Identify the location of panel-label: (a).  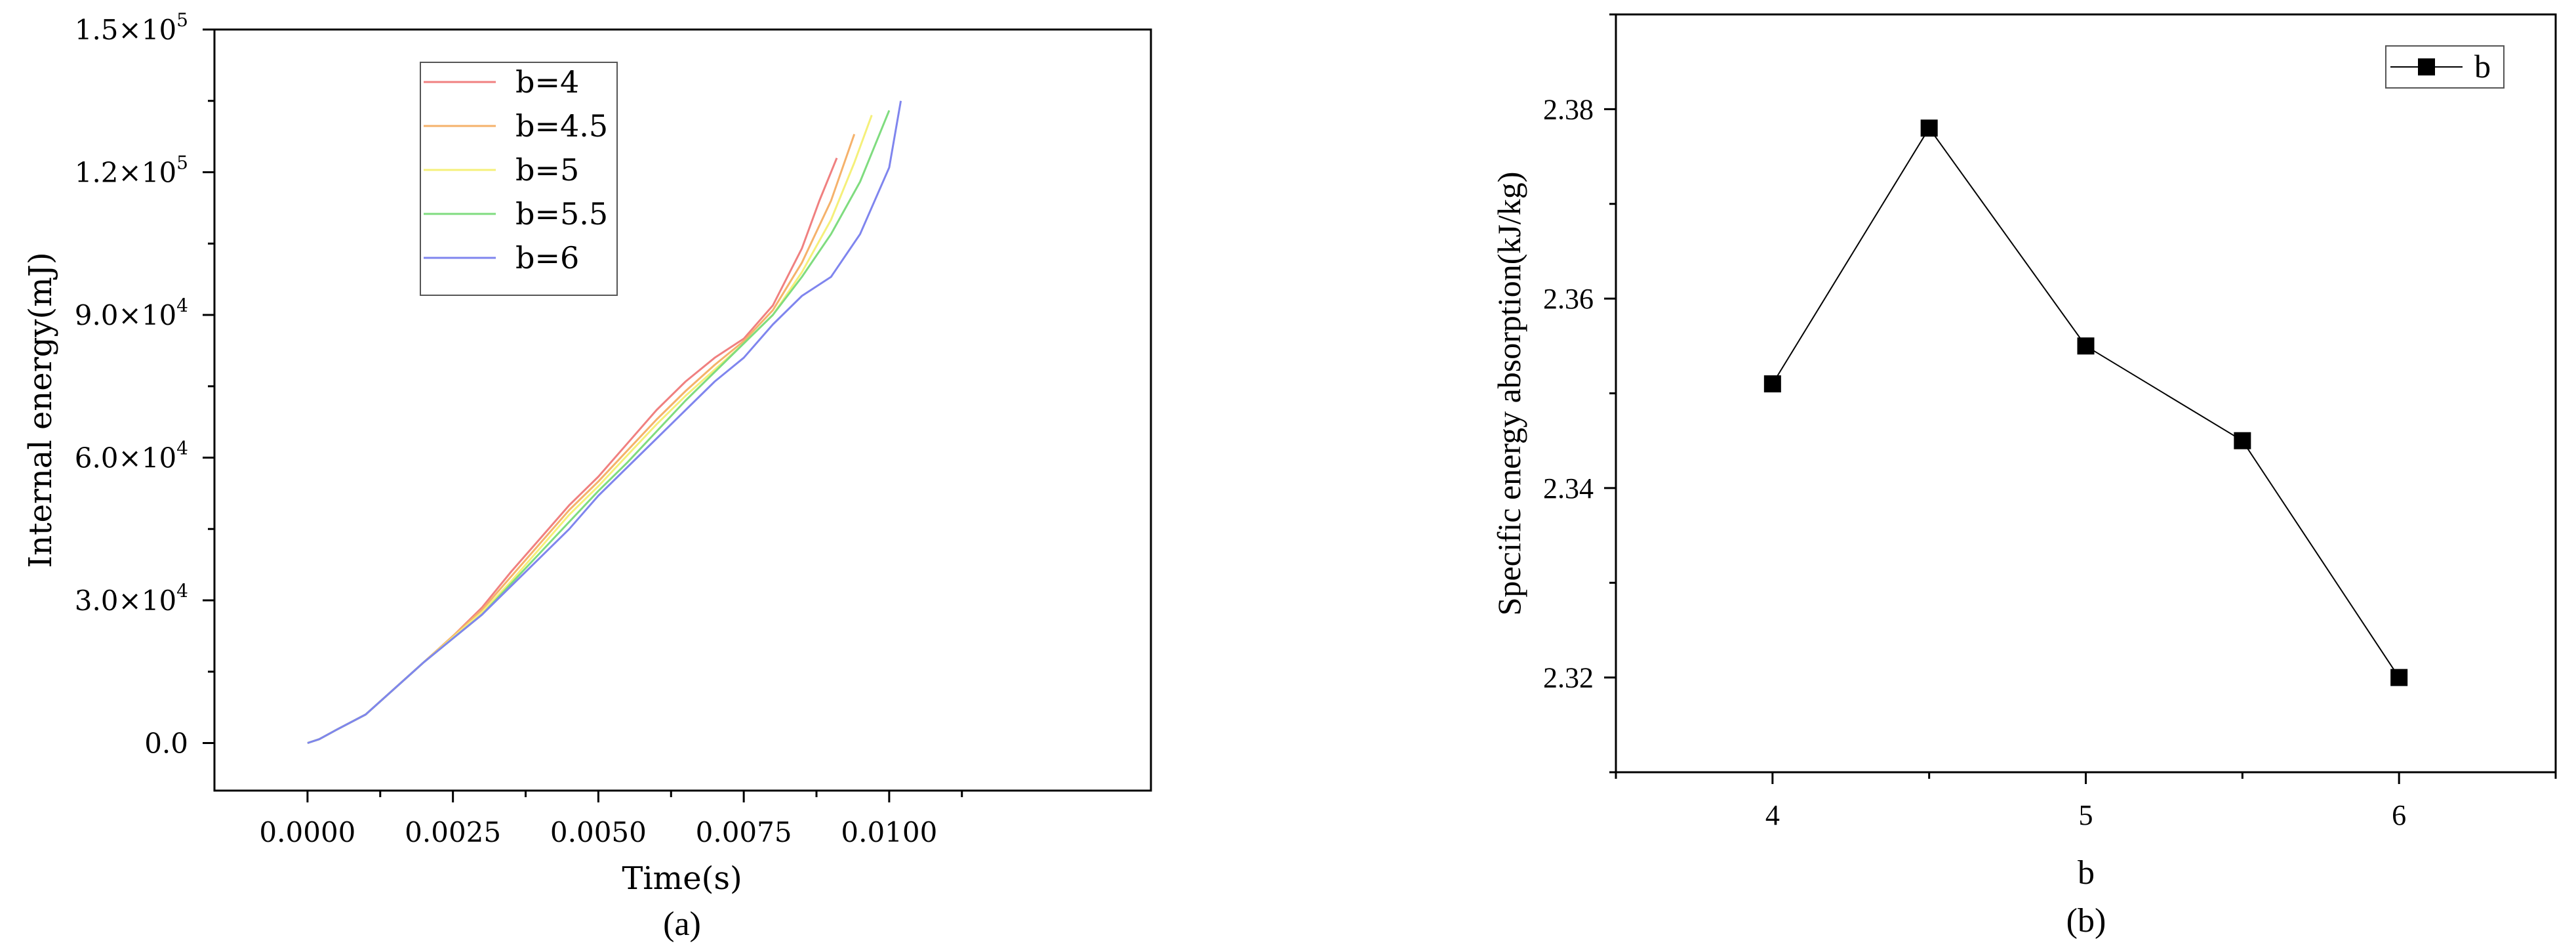
(682, 924).